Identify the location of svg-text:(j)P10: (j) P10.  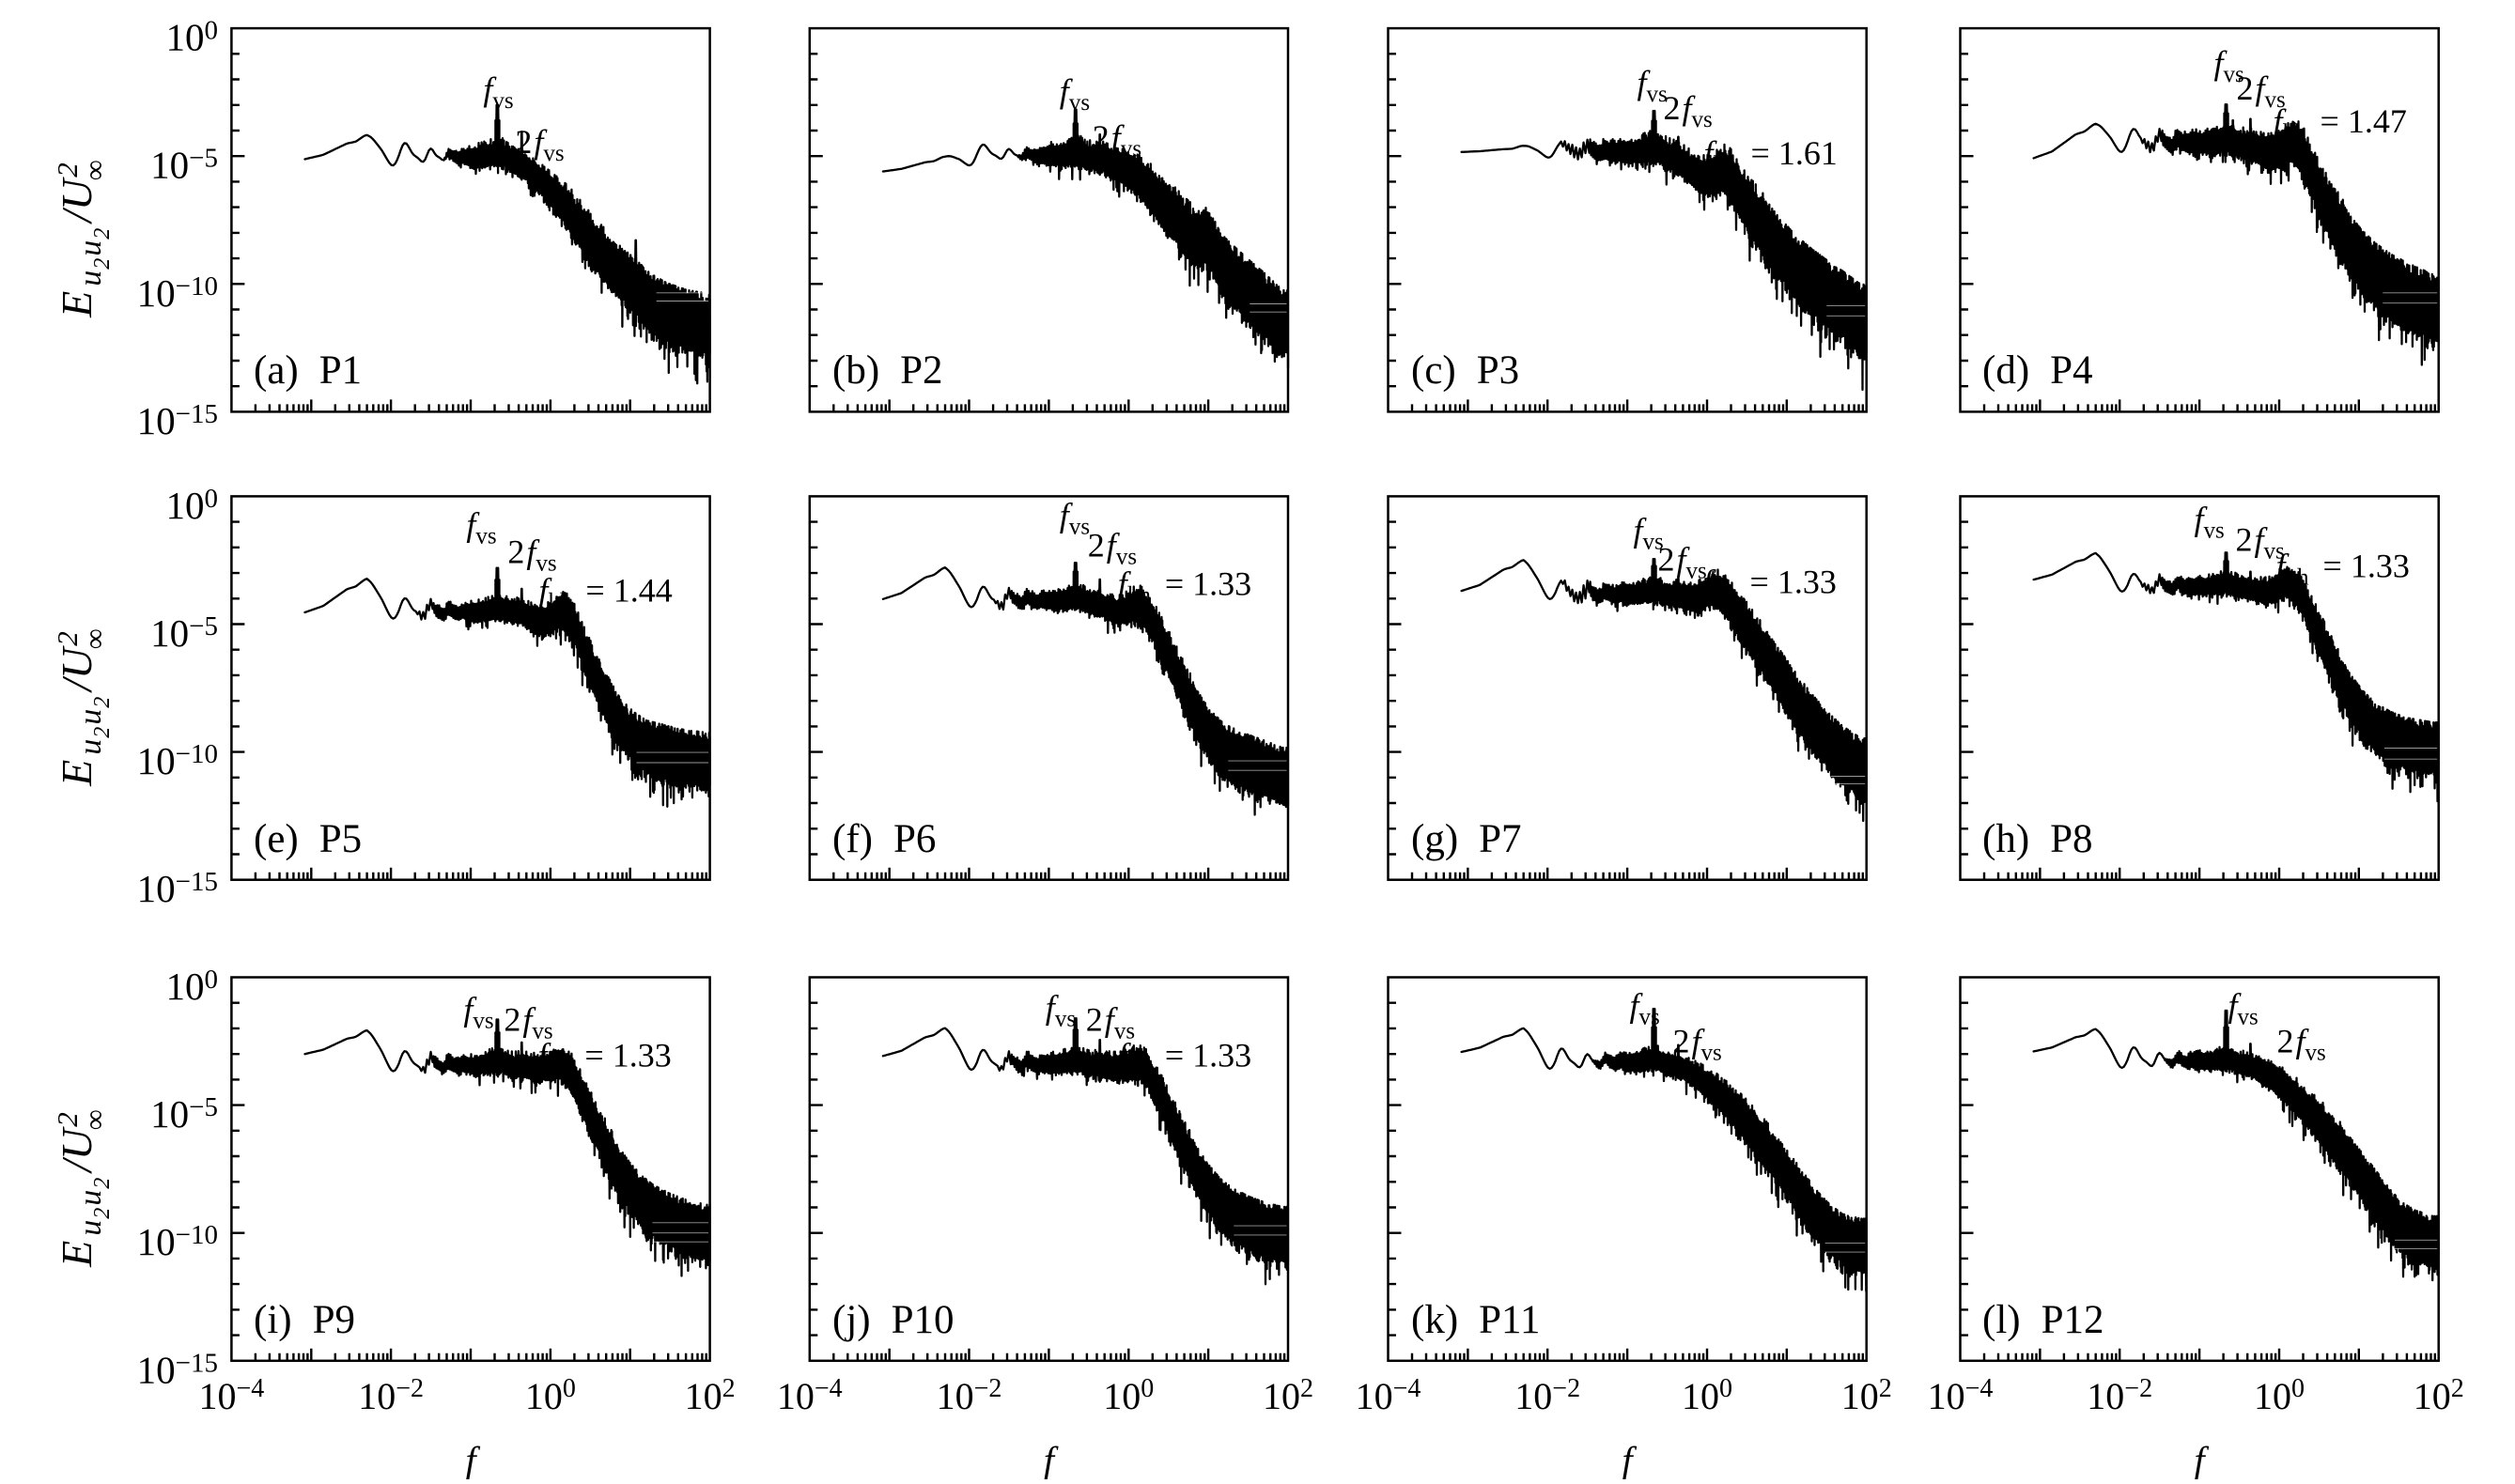
(893, 1320).